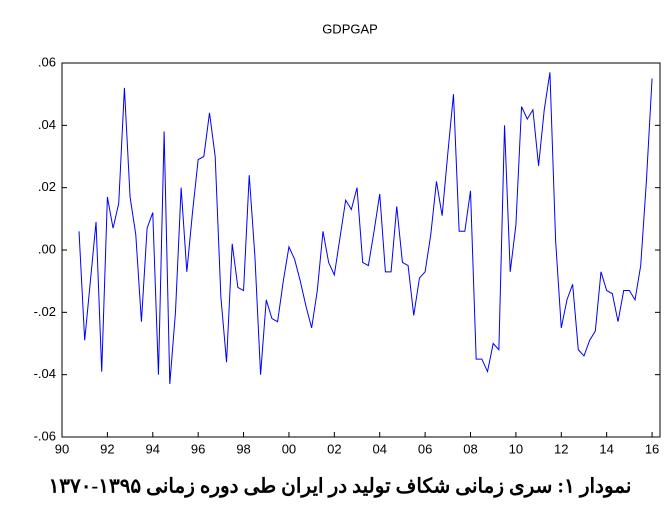 Image resolution: width=665 pixels, height=506 pixels. Describe the element at coordinates (107, 448) in the screenshot. I see `x-tick-label: 92` at that location.